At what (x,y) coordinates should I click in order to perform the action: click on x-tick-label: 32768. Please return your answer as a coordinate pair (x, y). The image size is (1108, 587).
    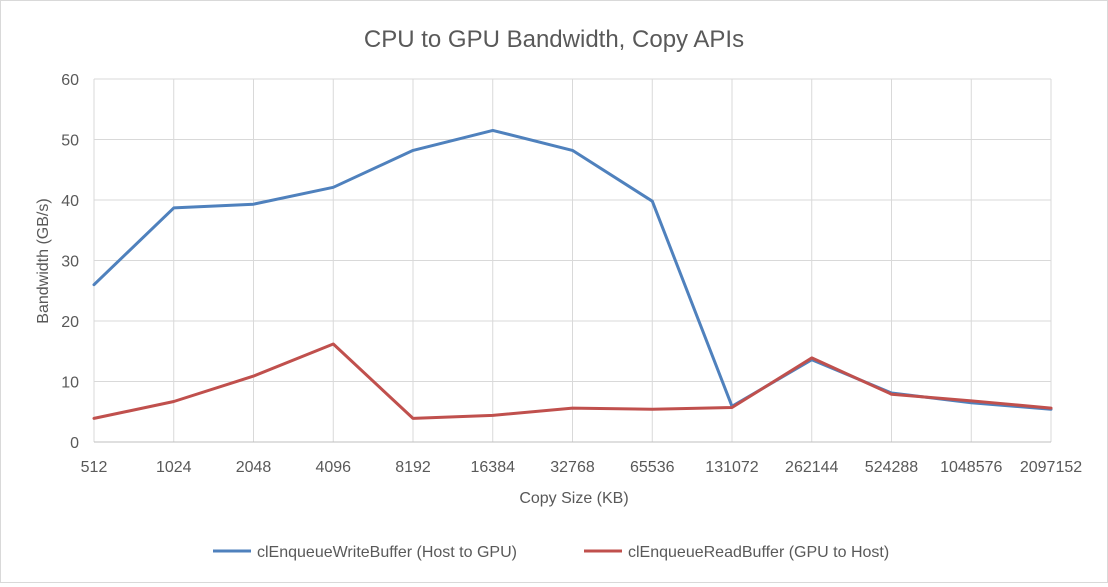
    Looking at the image, I should click on (572, 467).